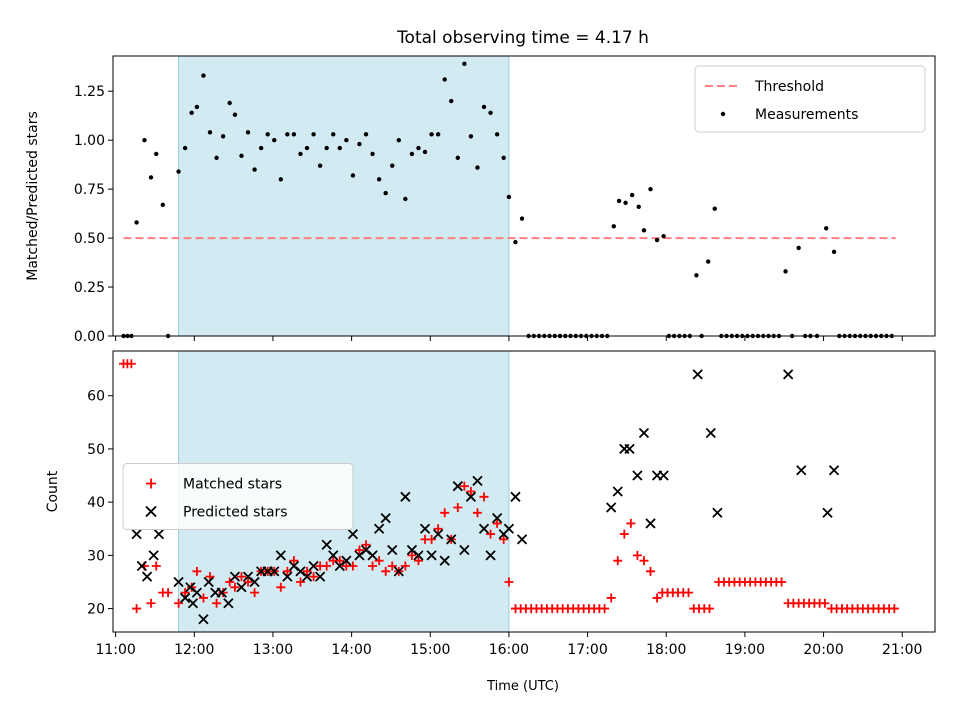 The image size is (960, 720). What do you see at coordinates (238, 496) in the screenshot?
I see `legend: Matched stars Predicted stars` at bounding box center [238, 496].